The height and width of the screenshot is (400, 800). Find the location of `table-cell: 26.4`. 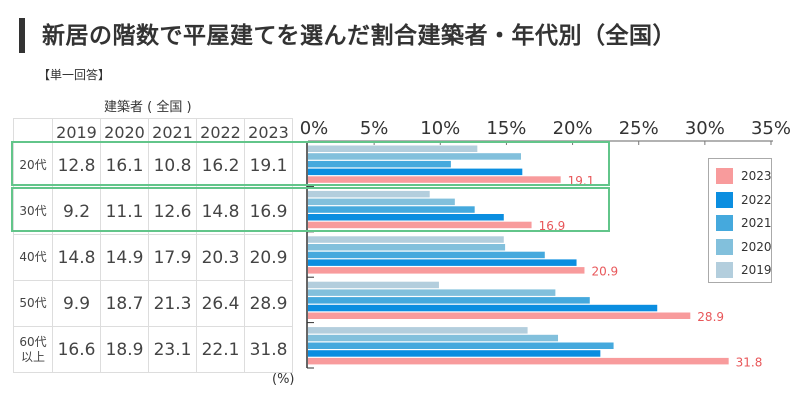

table-cell: 26.4 is located at coordinates (220, 303).